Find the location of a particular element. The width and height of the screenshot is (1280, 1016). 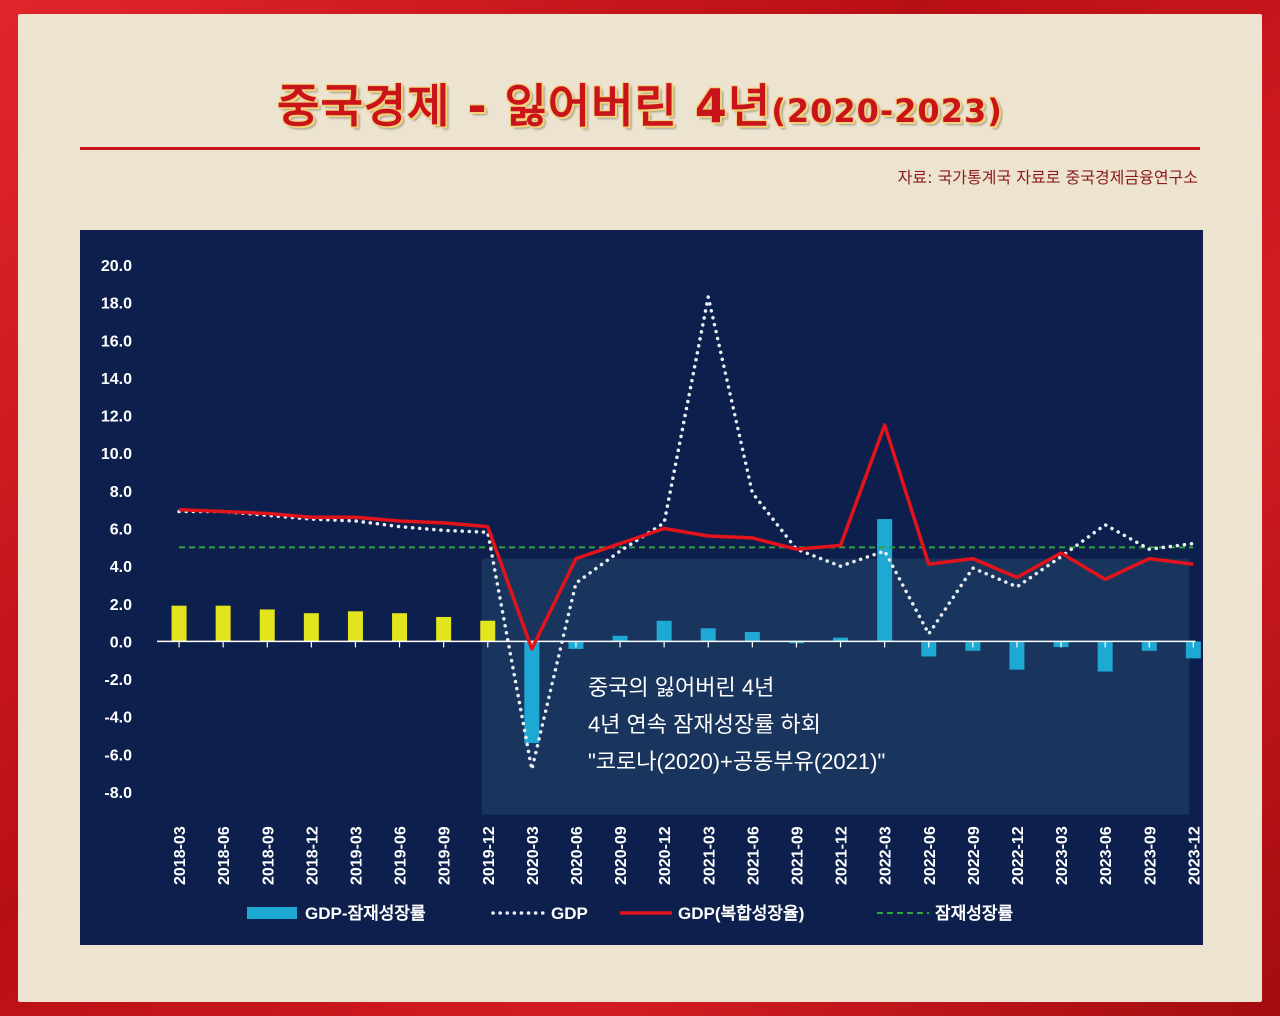

x-tick-label: 2021-09 is located at coordinates (797, 855).